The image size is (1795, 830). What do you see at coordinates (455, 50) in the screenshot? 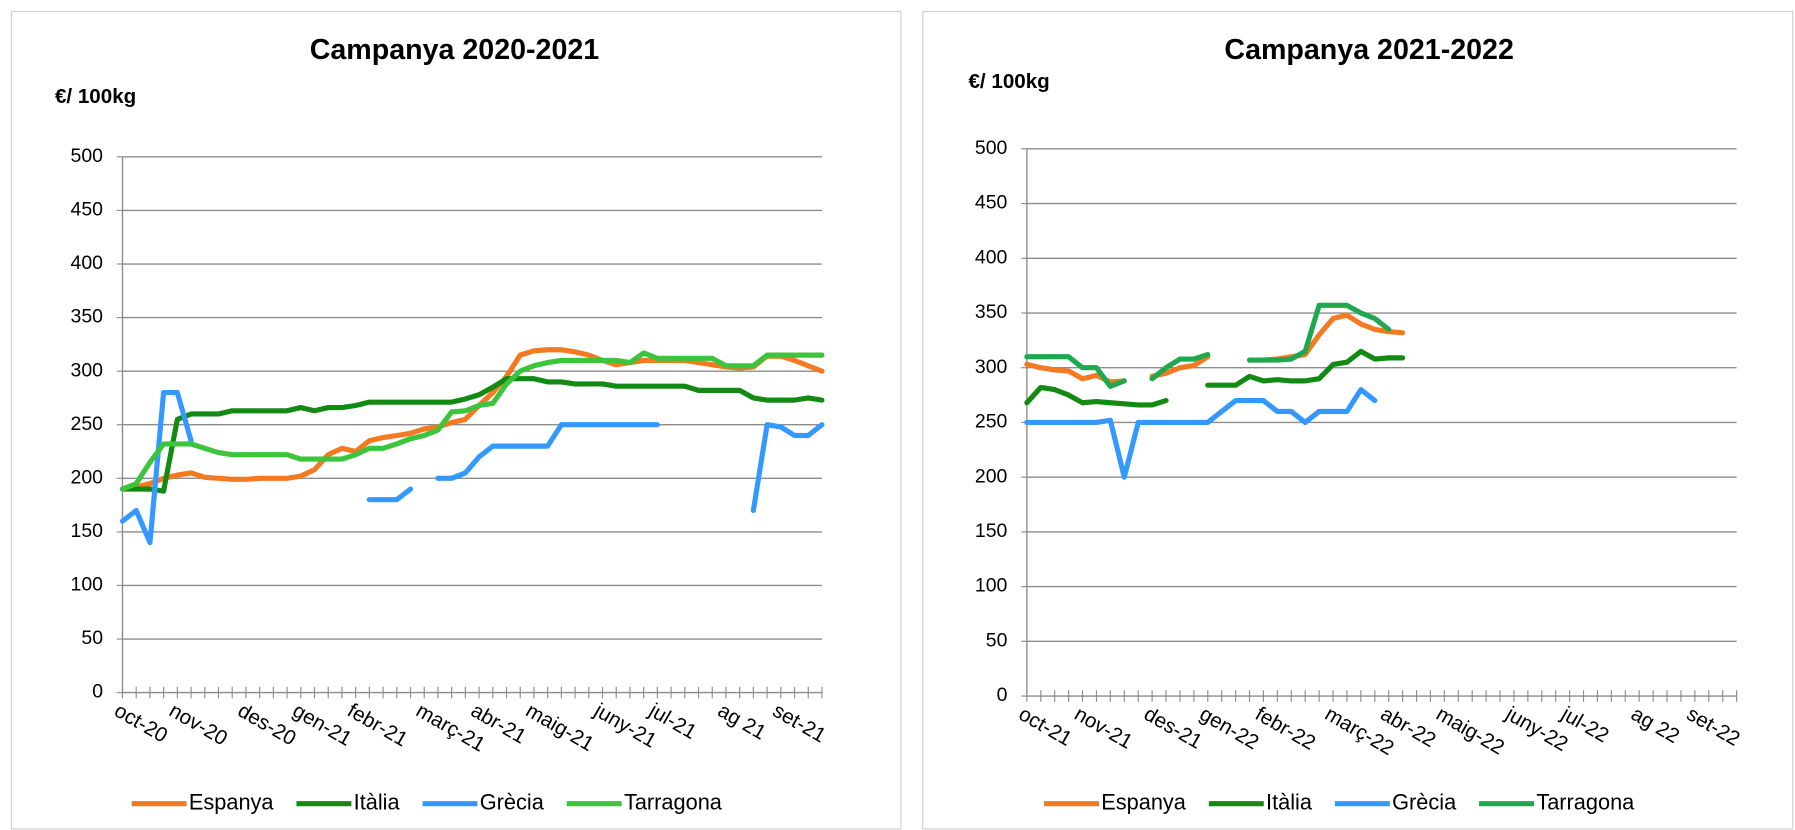
I see `chart-title: Campanya 2020-2021` at bounding box center [455, 50].